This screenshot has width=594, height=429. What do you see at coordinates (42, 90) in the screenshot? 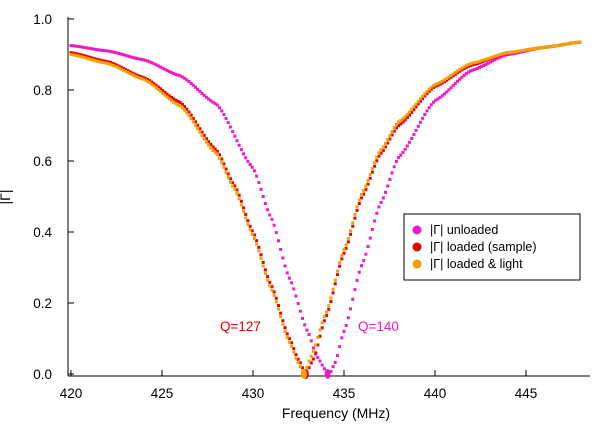
I see `y-tick-label-4: 0.8` at bounding box center [42, 90].